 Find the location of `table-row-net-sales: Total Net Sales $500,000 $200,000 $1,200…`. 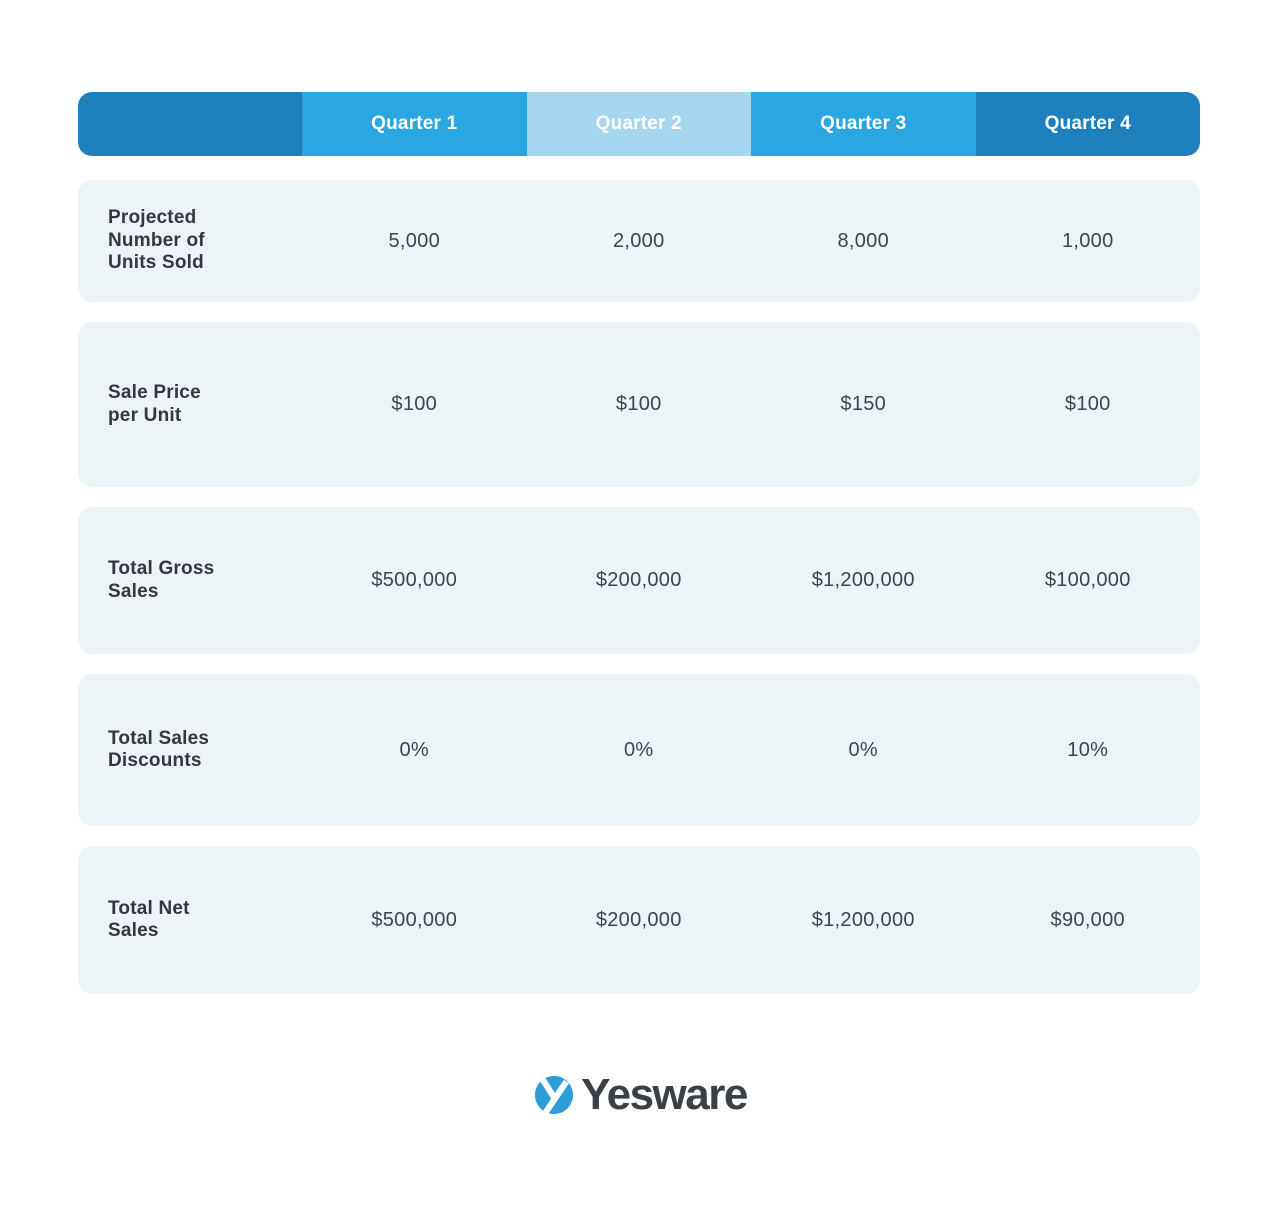

table-row-net-sales: Total Net Sales $500,000 $200,000 $1,200… is located at coordinates (639, 920).